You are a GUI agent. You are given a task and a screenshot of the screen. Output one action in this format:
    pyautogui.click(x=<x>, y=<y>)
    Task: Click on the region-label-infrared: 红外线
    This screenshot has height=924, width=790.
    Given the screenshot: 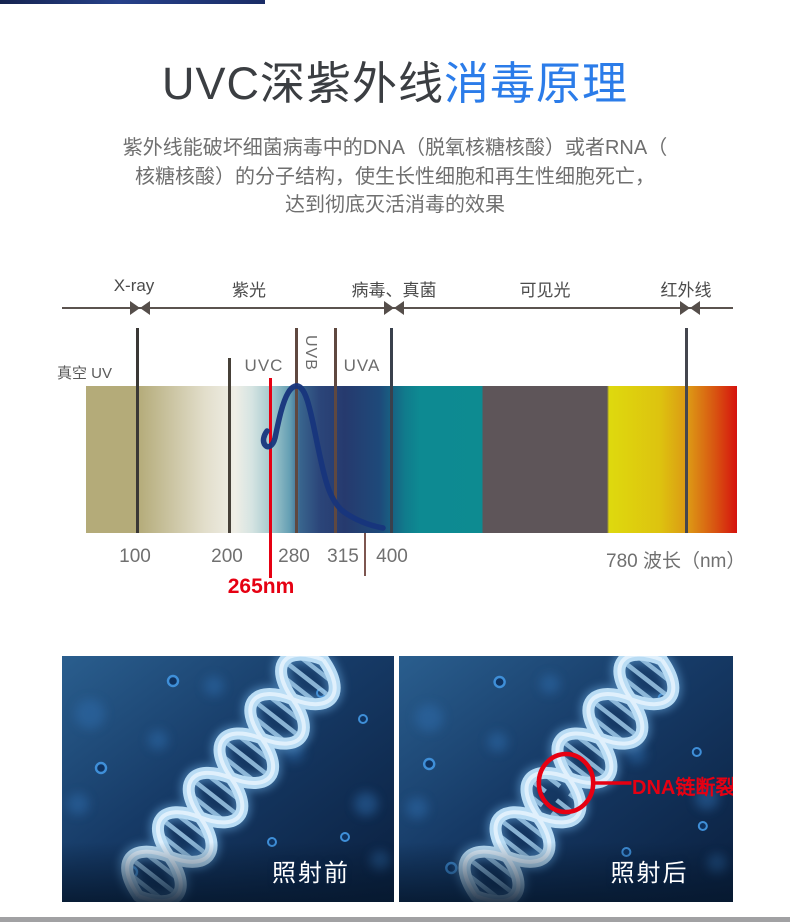 What is the action you would take?
    pyautogui.click(x=686, y=290)
    